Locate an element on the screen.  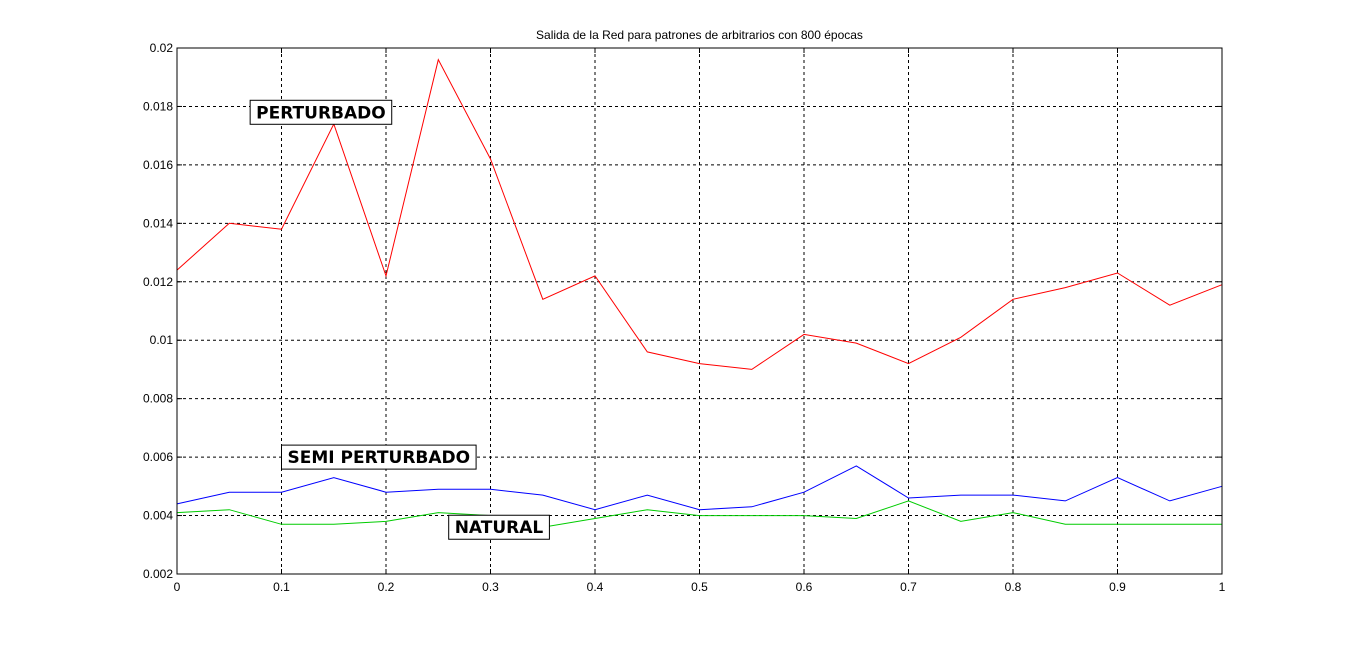
annotation-label: SEMI PERTURBADO is located at coordinates (379, 458).